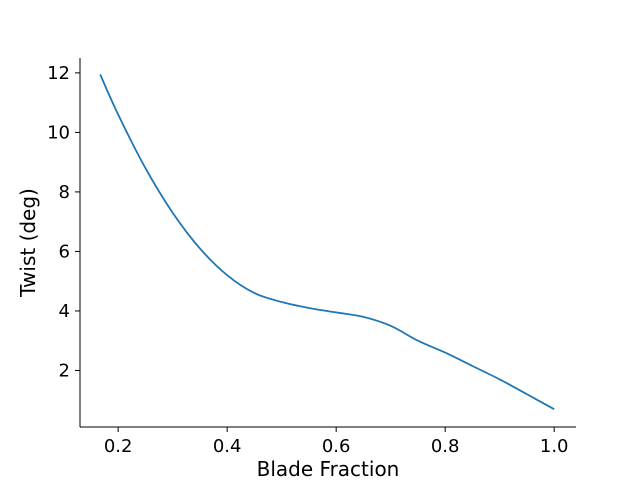  I want to click on y-tick-label: 10, so click(58, 132).